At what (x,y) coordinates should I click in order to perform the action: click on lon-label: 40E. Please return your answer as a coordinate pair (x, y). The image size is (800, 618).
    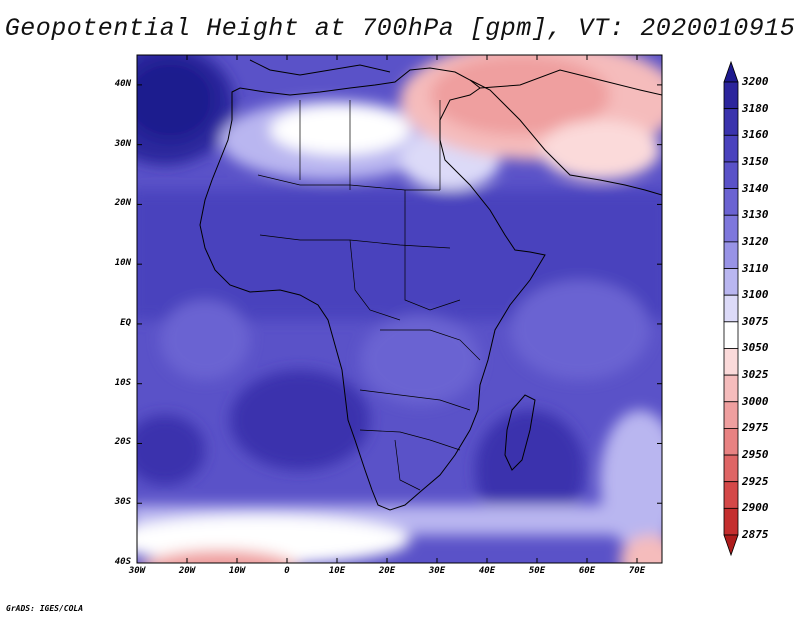
    Looking at the image, I should click on (487, 571).